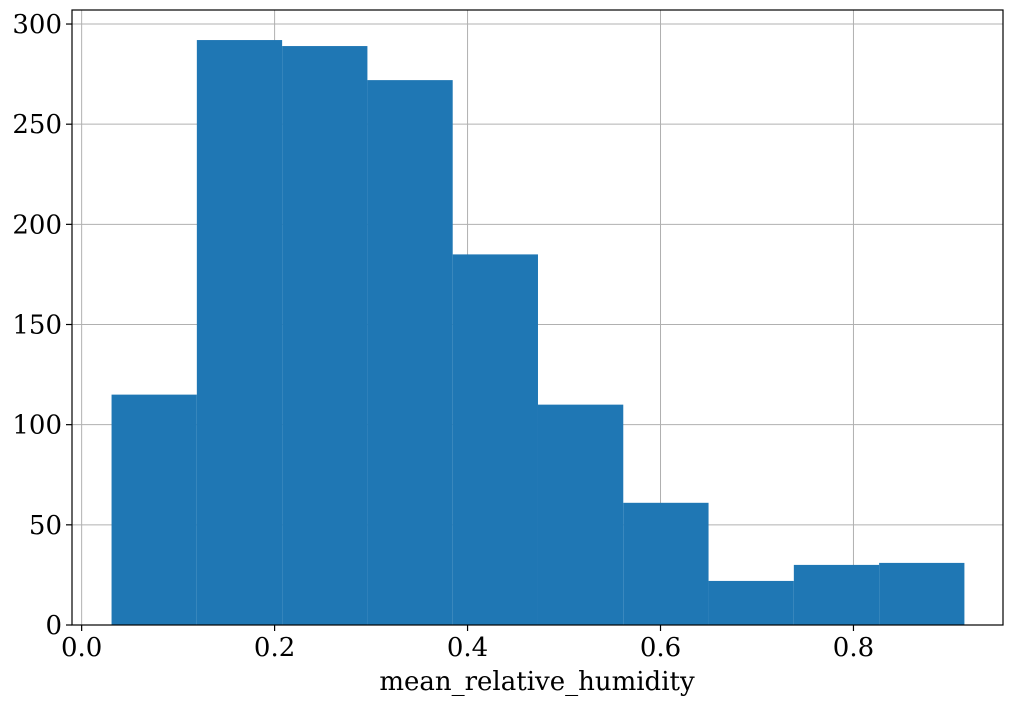 This screenshot has height=705, width=1012. What do you see at coordinates (37, 326) in the screenshot?
I see `y-tick-label: 150` at bounding box center [37, 326].